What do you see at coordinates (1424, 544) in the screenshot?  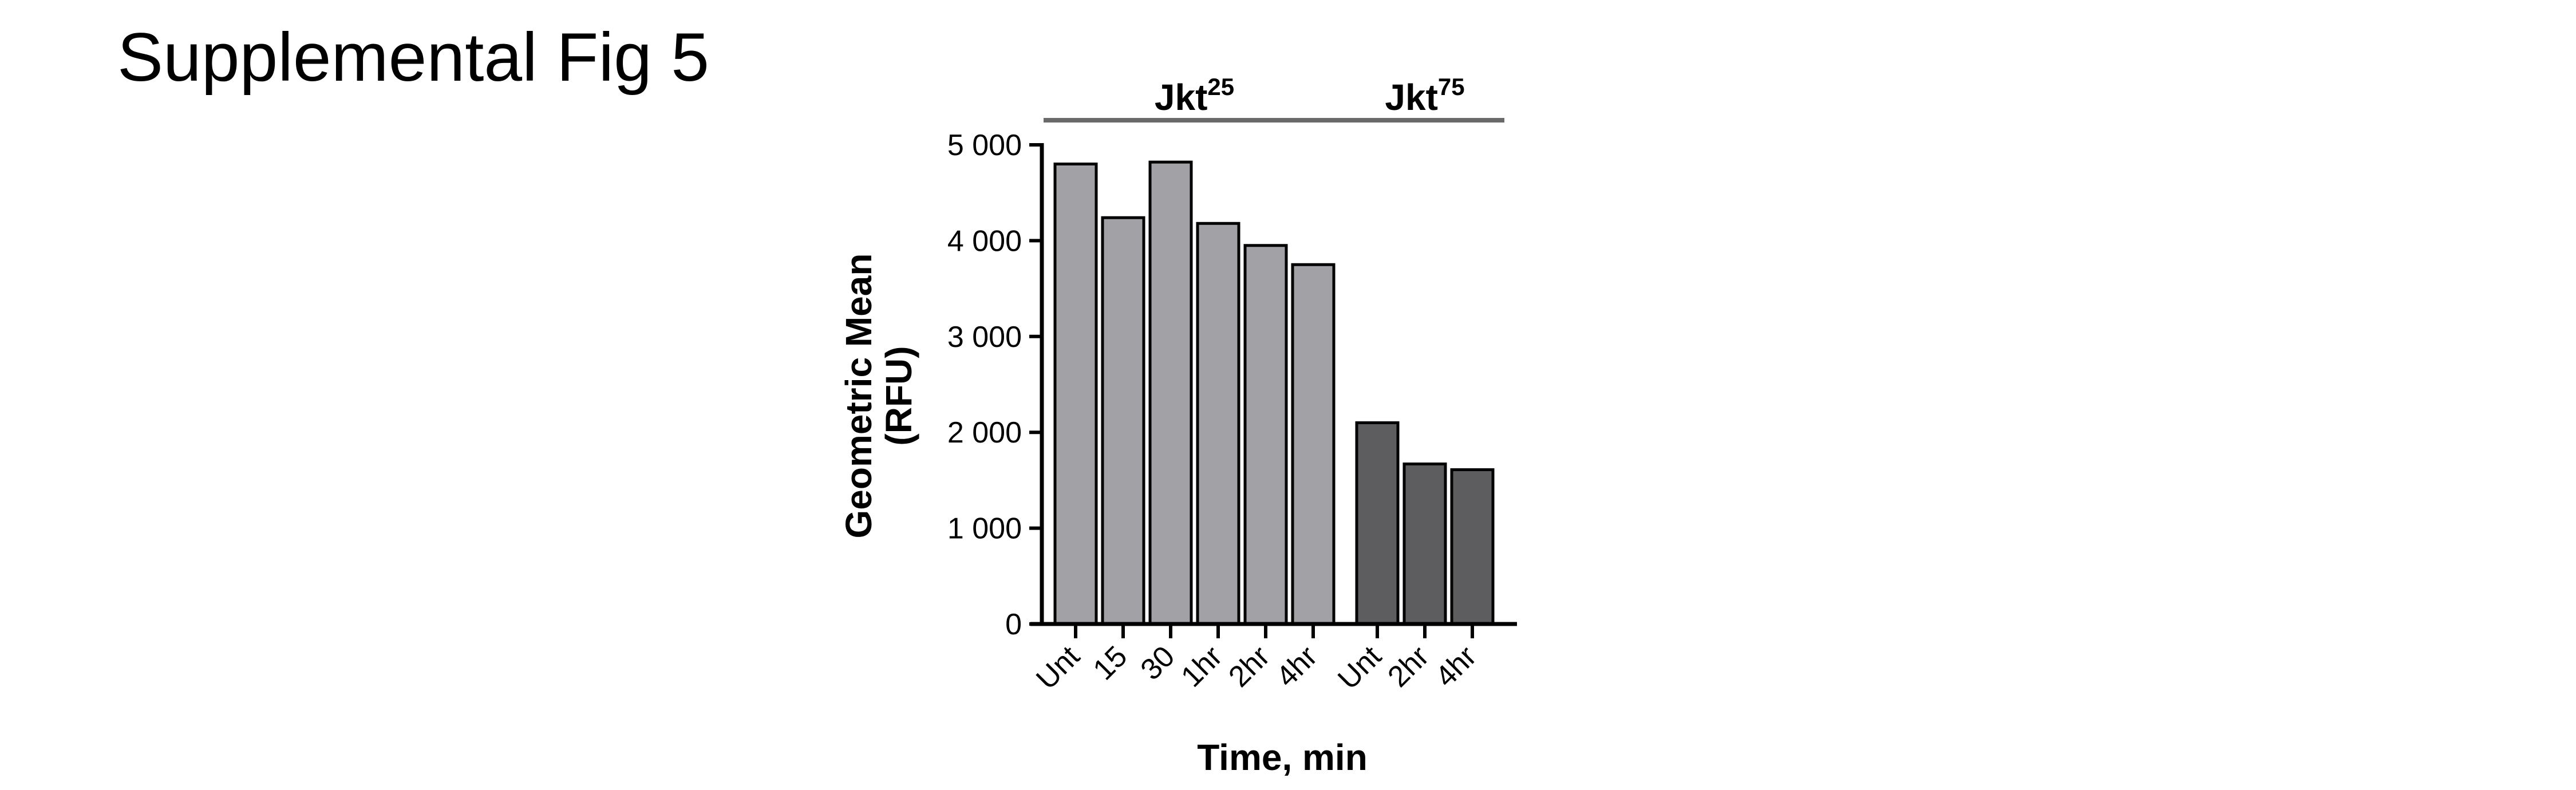 I see `bar-2-2hr` at bounding box center [1424, 544].